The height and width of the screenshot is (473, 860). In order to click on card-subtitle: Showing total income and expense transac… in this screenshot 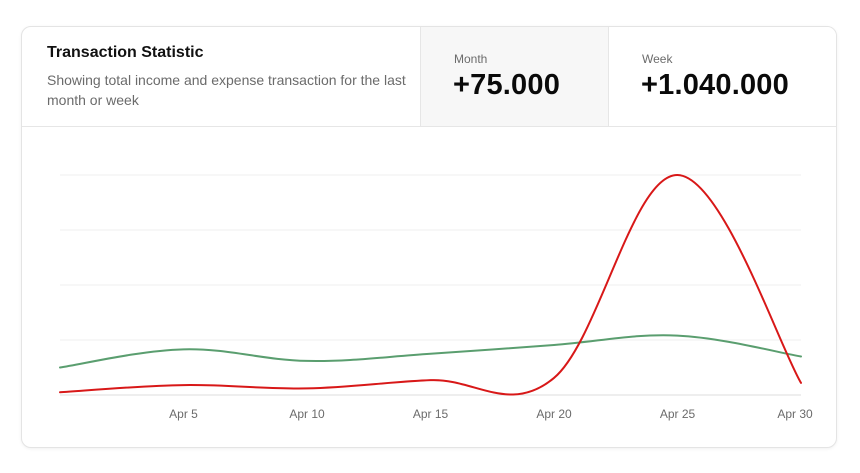, I will do `click(226, 90)`.